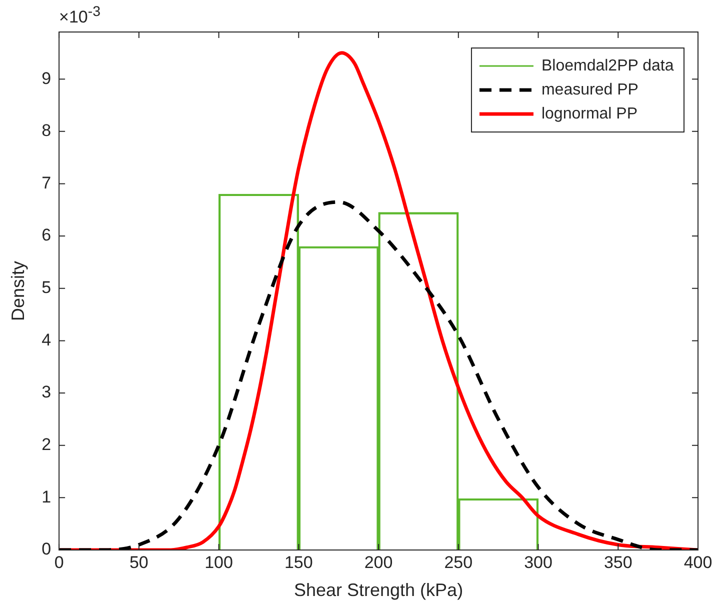 The width and height of the screenshot is (726, 610). What do you see at coordinates (47, 392) in the screenshot?
I see `y-tick-label: 3` at bounding box center [47, 392].